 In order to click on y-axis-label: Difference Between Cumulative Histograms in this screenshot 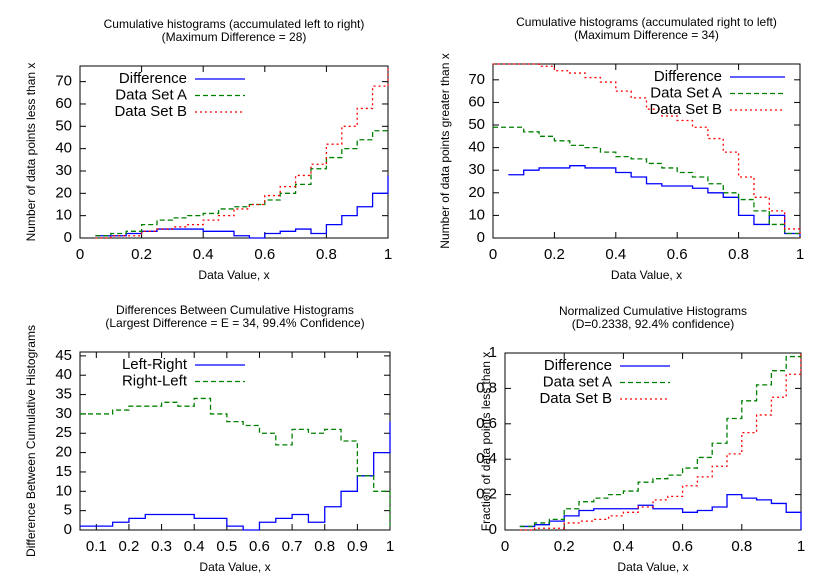, I will do `click(31, 441)`.